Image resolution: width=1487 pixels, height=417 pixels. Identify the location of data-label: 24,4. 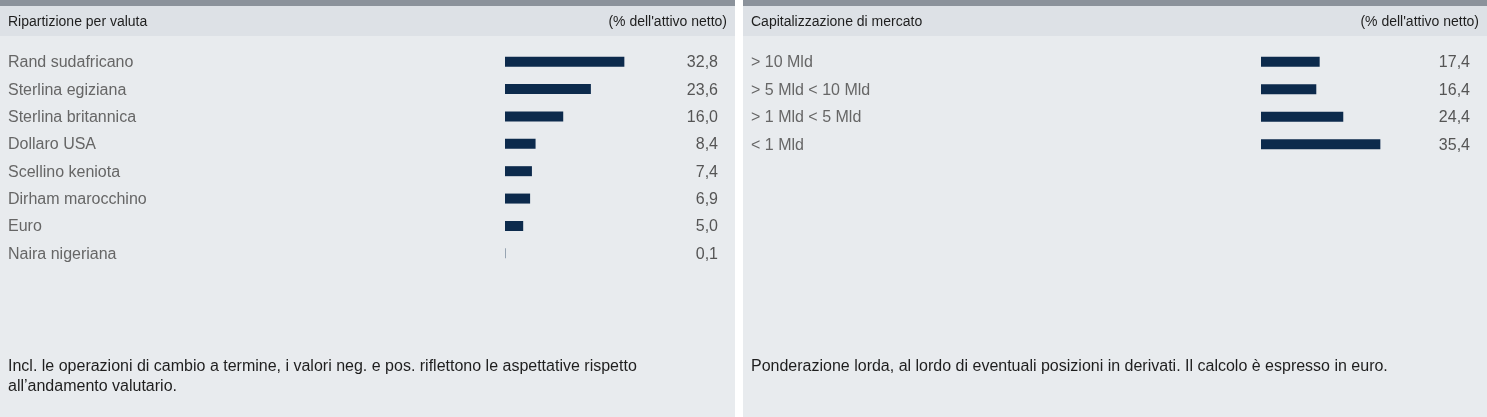
(1454, 117).